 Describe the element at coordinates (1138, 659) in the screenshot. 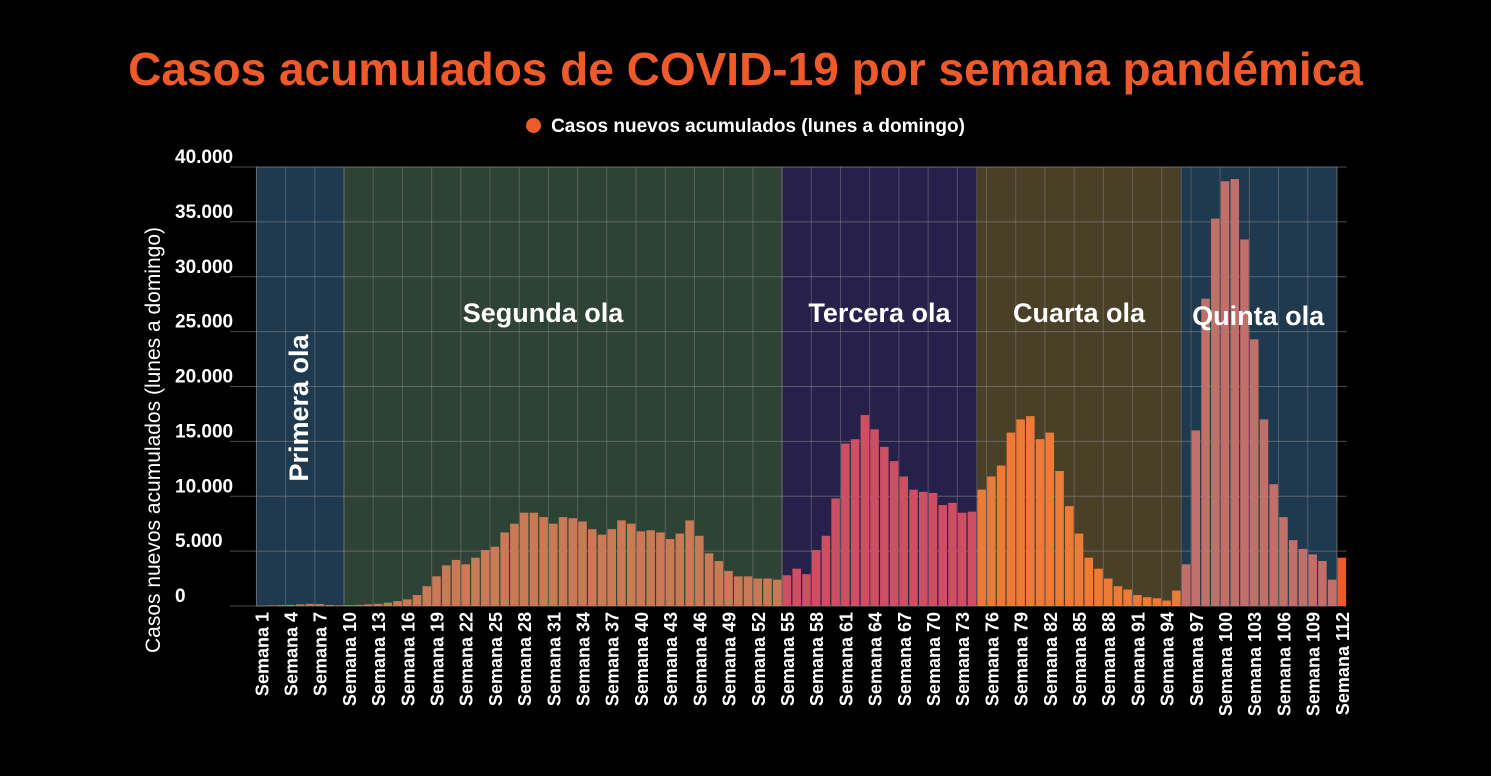

I see `x-tick-label: Semana 91` at that location.